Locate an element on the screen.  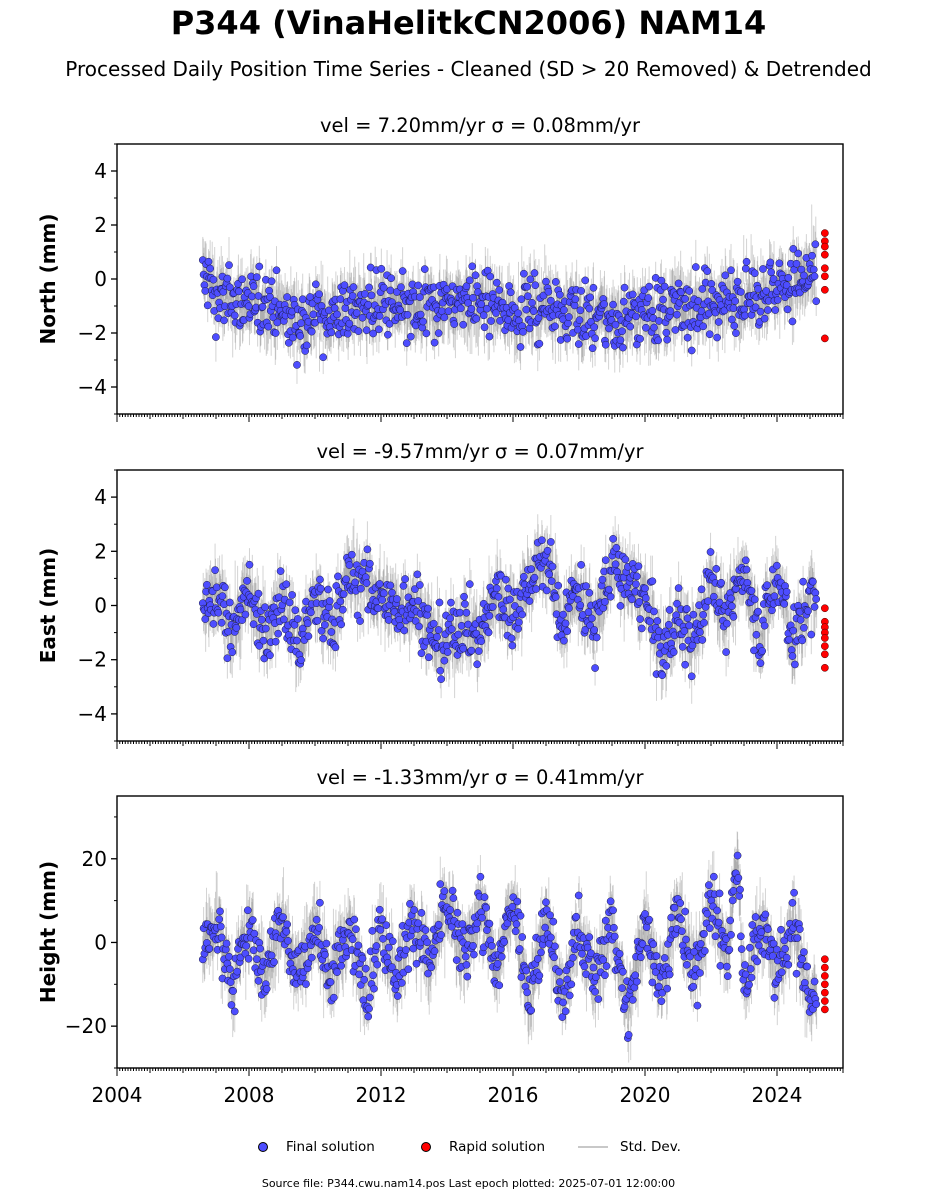
final-series is located at coordinates (509, 608).